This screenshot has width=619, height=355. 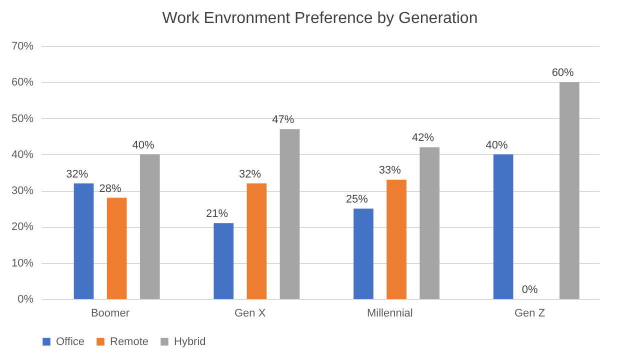 I want to click on legend-label: Hybrid, so click(x=190, y=342).